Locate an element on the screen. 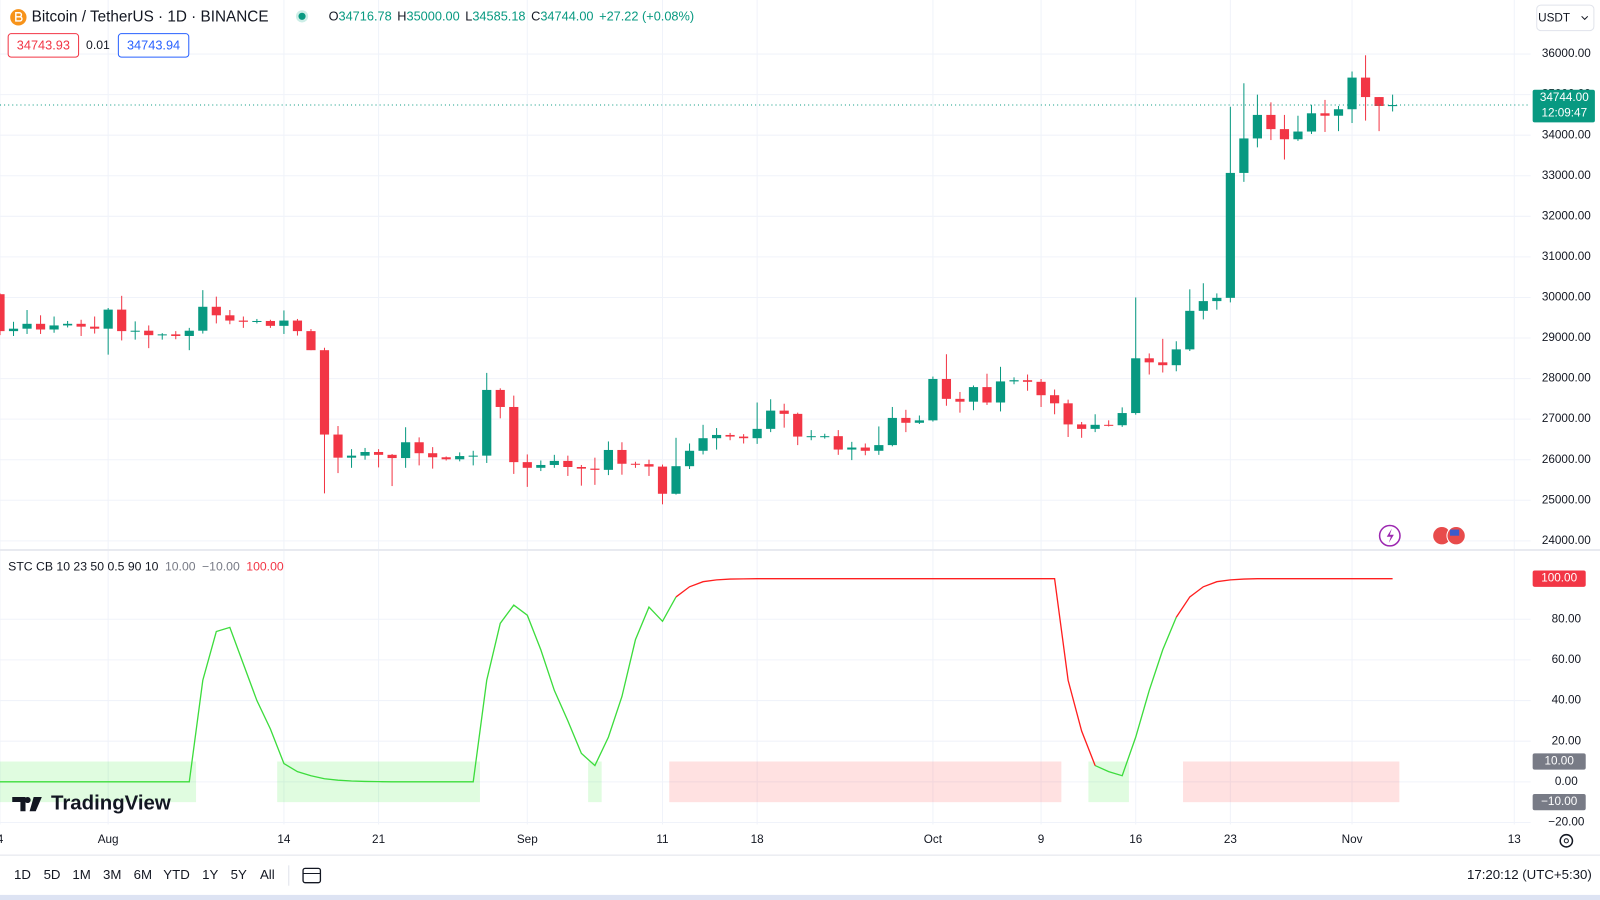  y-tick-label: 29000.00 is located at coordinates (1566, 337).